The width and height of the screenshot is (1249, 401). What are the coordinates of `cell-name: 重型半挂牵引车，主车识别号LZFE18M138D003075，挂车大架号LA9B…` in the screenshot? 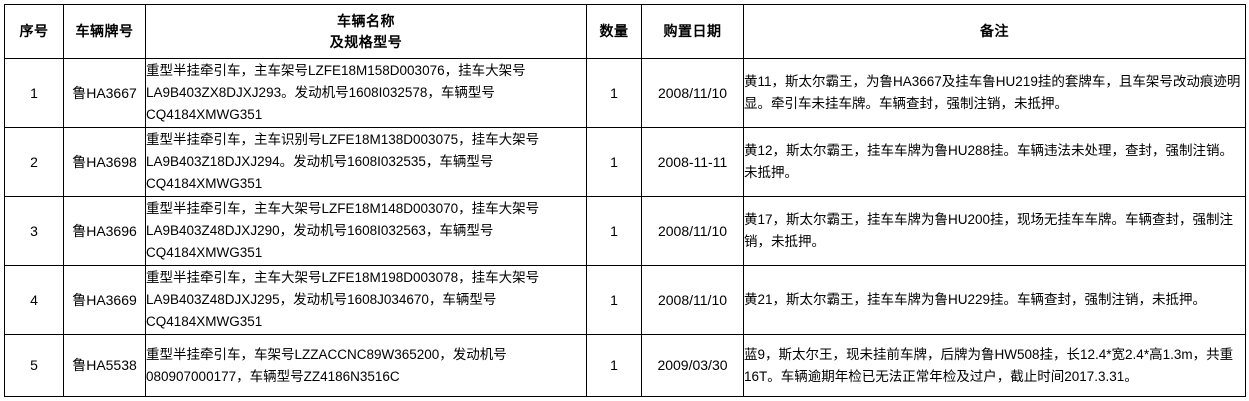 It's located at (366, 162).